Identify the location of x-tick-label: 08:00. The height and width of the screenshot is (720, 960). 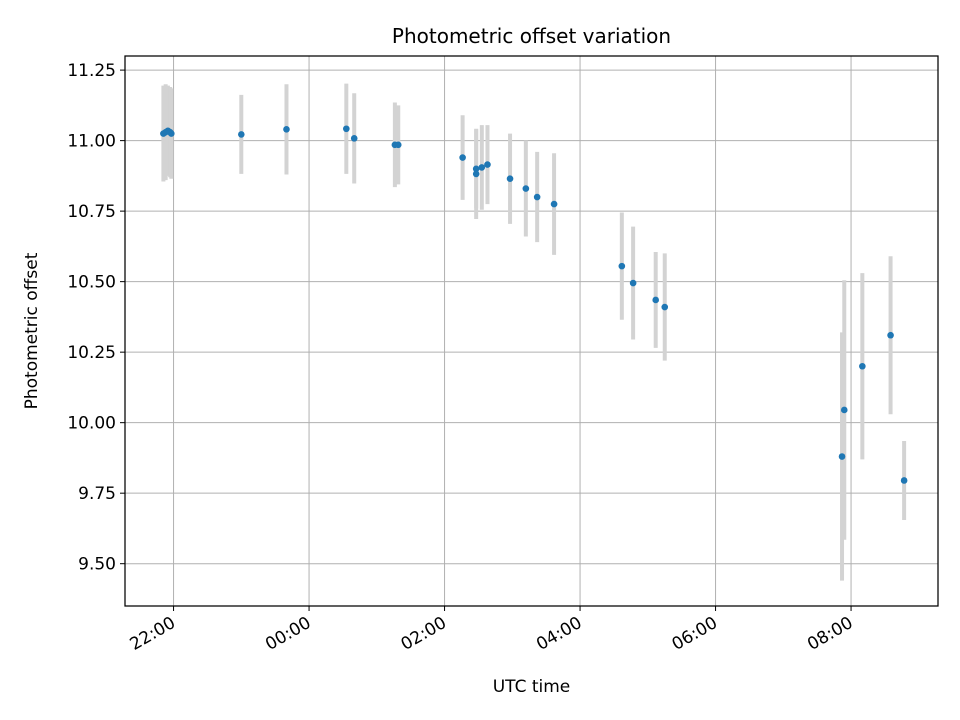
(830, 634).